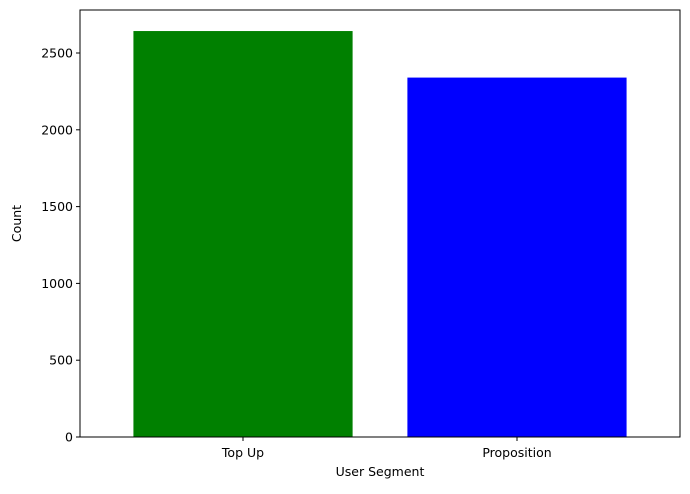 Image resolution: width=690 pixels, height=494 pixels. Describe the element at coordinates (16, 223) in the screenshot. I see `y-axis-label: Count` at that location.